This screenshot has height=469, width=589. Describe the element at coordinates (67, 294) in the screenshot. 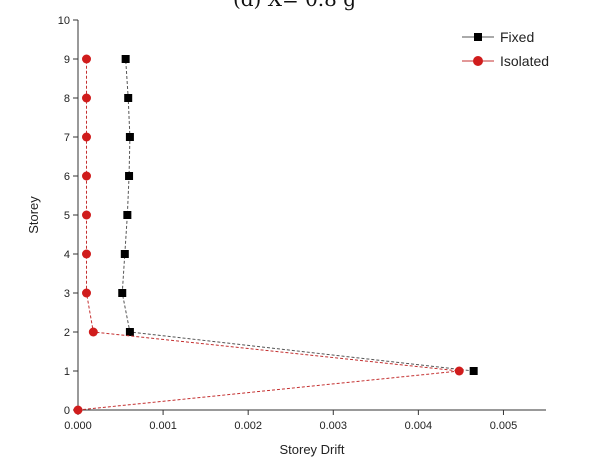

I see `y-tick-label: 3` at that location.